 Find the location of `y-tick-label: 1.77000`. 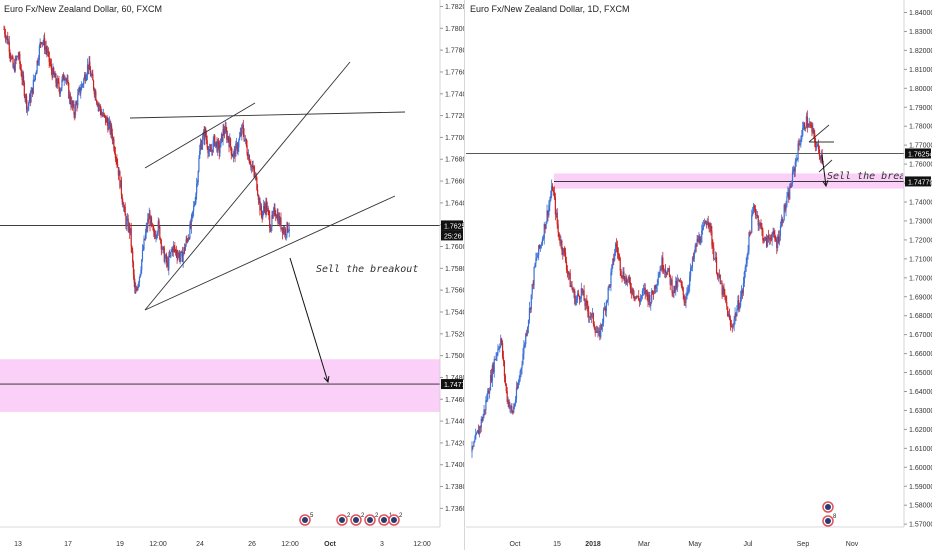

y-tick-label: 1.77000 is located at coordinates (920, 146).